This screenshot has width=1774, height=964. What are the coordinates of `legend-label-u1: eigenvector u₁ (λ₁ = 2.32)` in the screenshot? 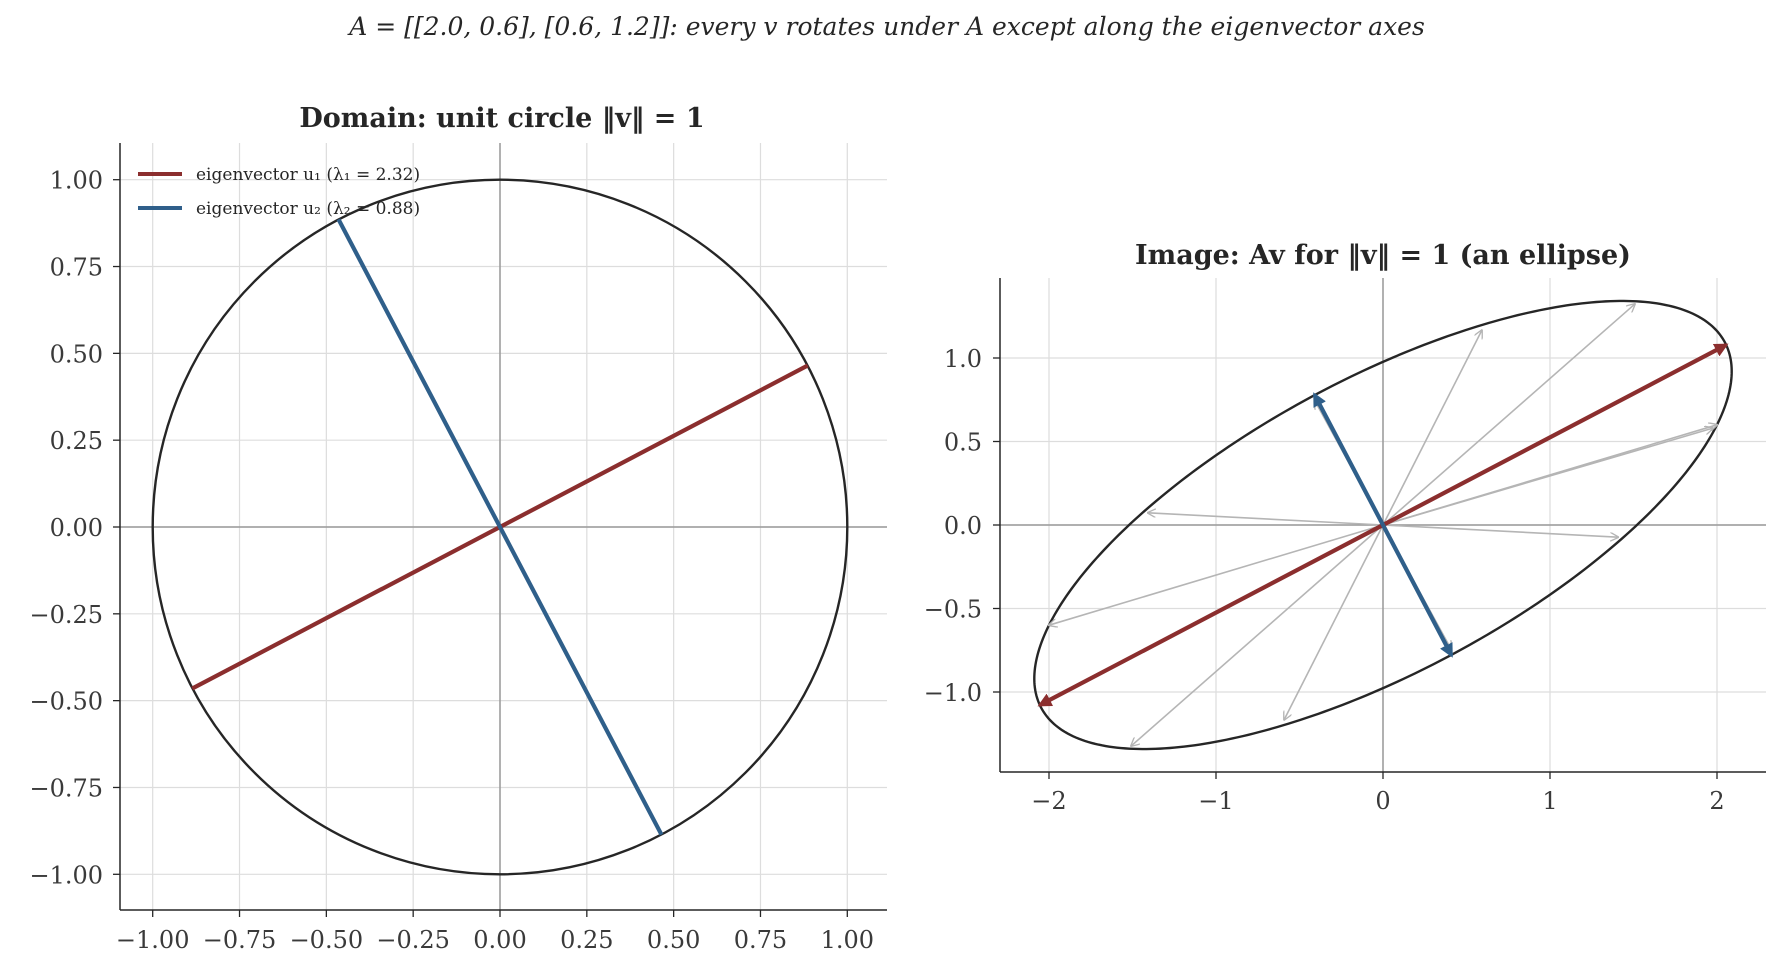 It's located at (308, 175).